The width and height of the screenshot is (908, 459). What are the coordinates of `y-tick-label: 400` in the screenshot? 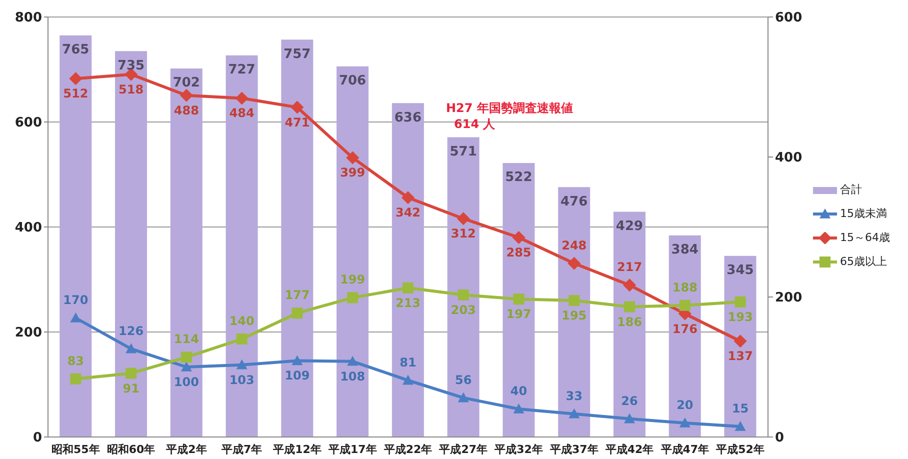 It's located at (28, 228).